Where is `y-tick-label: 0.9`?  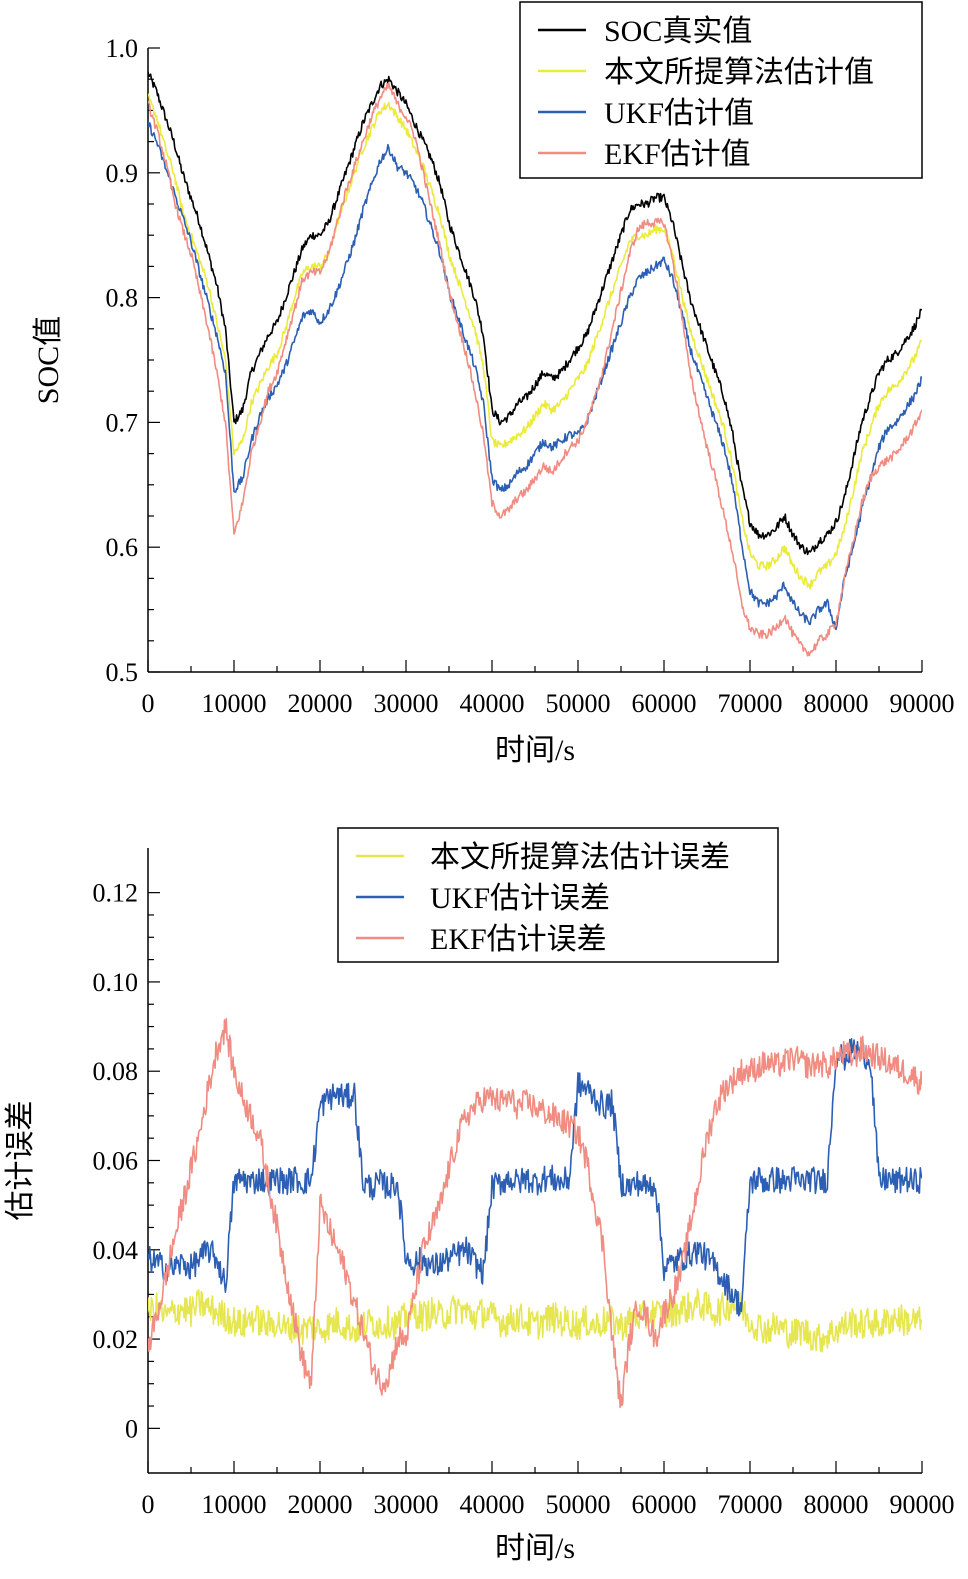
y-tick-label: 0.9 is located at coordinates (122, 173).